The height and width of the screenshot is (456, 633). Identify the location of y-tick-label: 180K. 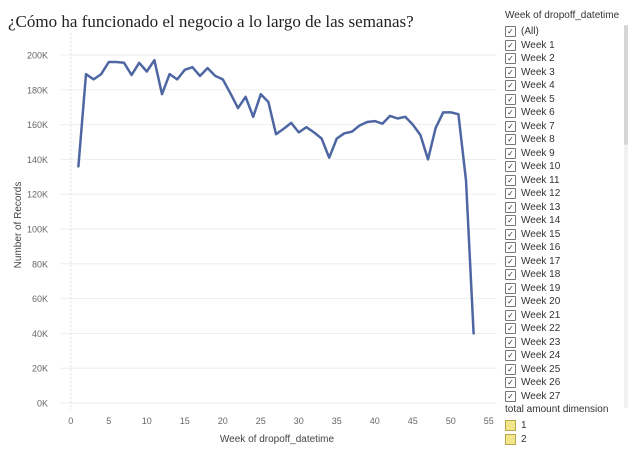
(37, 90).